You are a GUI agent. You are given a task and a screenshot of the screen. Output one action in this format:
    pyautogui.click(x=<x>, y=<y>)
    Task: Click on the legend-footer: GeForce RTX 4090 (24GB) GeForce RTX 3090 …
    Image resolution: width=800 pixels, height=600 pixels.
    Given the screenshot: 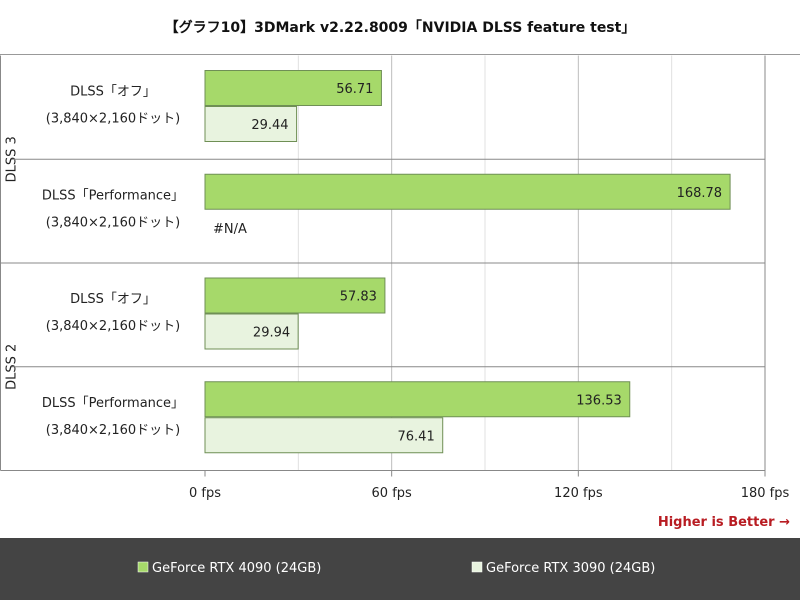 What is the action you would take?
    pyautogui.click(x=400, y=569)
    